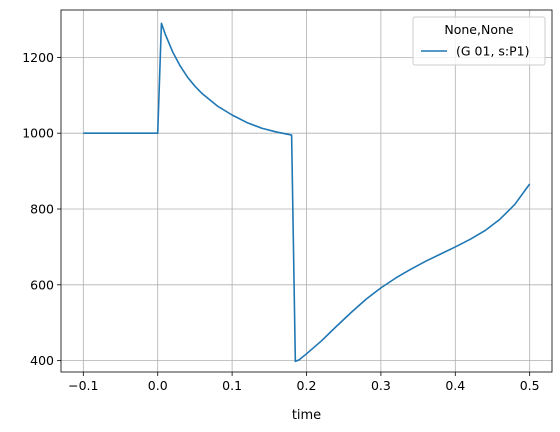 This screenshot has width=560, height=432. What do you see at coordinates (42, 284) in the screenshot?
I see `y-tick-label: 600` at bounding box center [42, 284].